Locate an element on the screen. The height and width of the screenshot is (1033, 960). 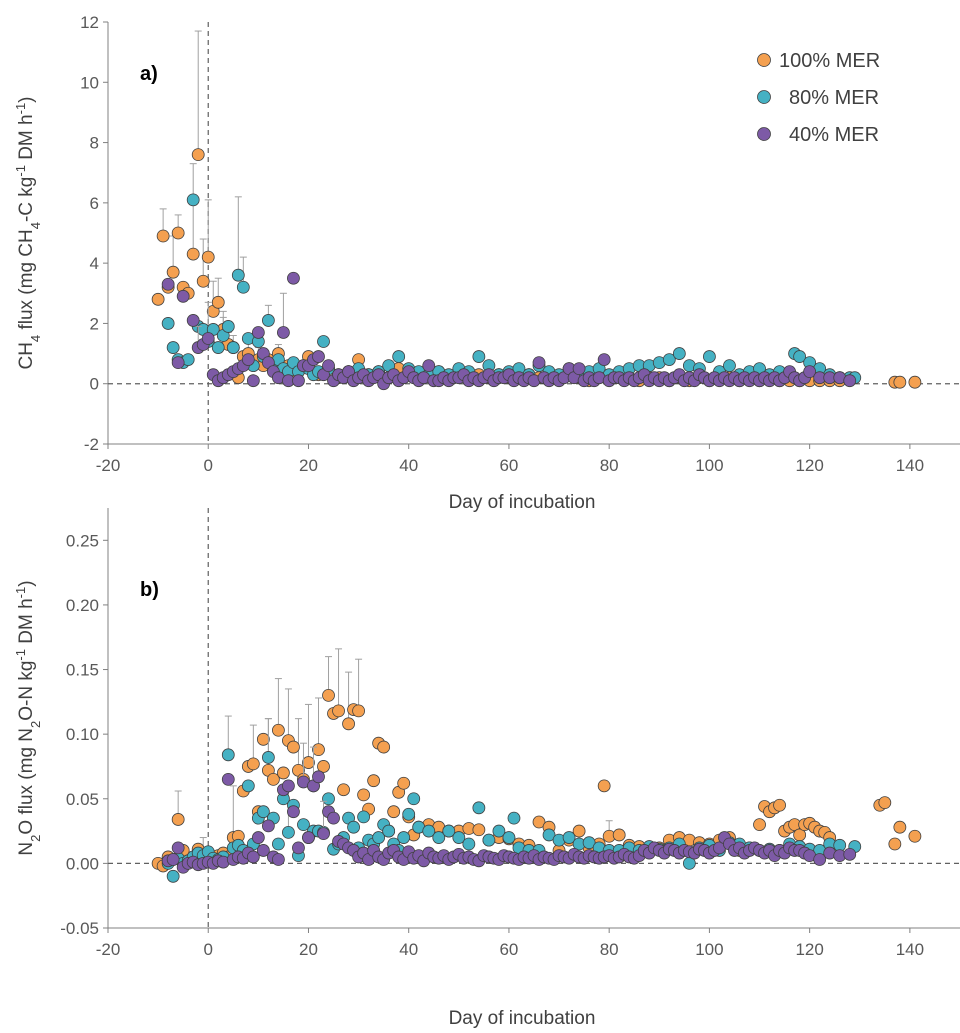
legend: 100% MER 80% MER 40% MER is located at coordinates (818, 98).